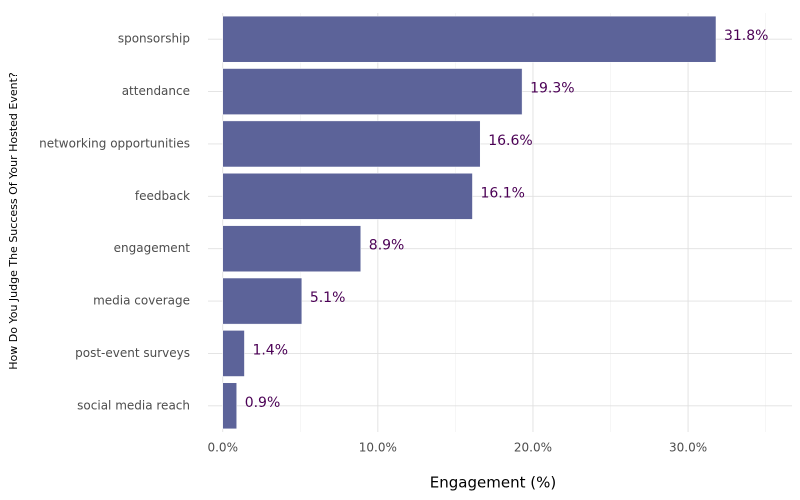  What do you see at coordinates (152, 248) in the screenshot?
I see `y-tick-label: engagement` at bounding box center [152, 248].